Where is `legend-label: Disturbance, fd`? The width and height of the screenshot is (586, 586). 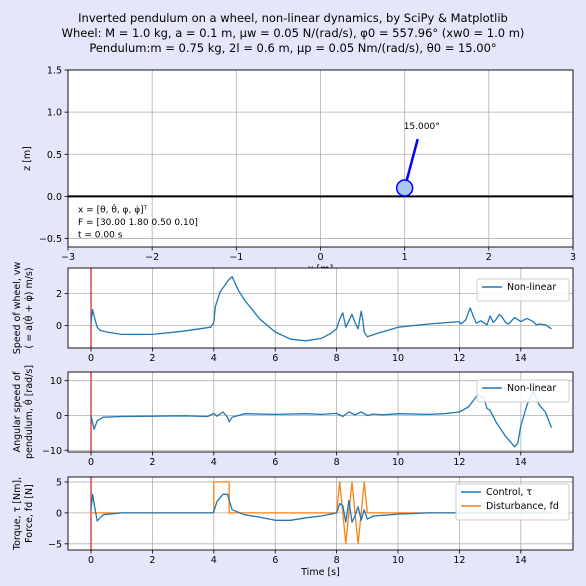
legend-label: Disturbance, fd is located at coordinates (522, 506).